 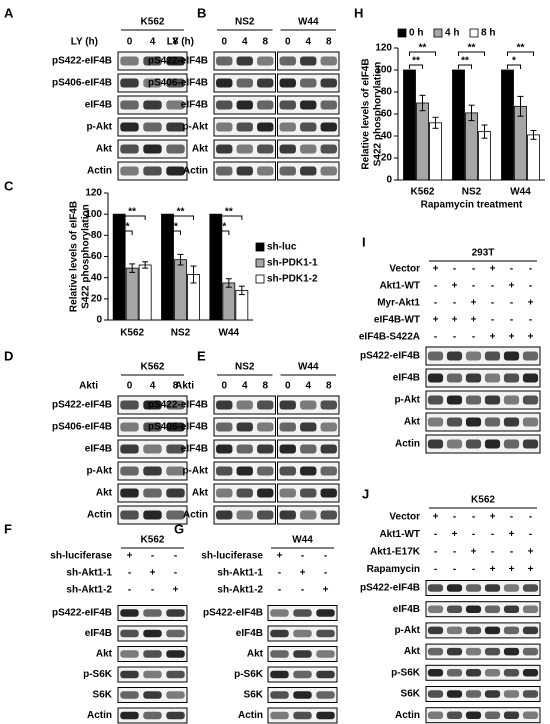 I want to click on blot-row-label: S6K, so click(x=254, y=695).